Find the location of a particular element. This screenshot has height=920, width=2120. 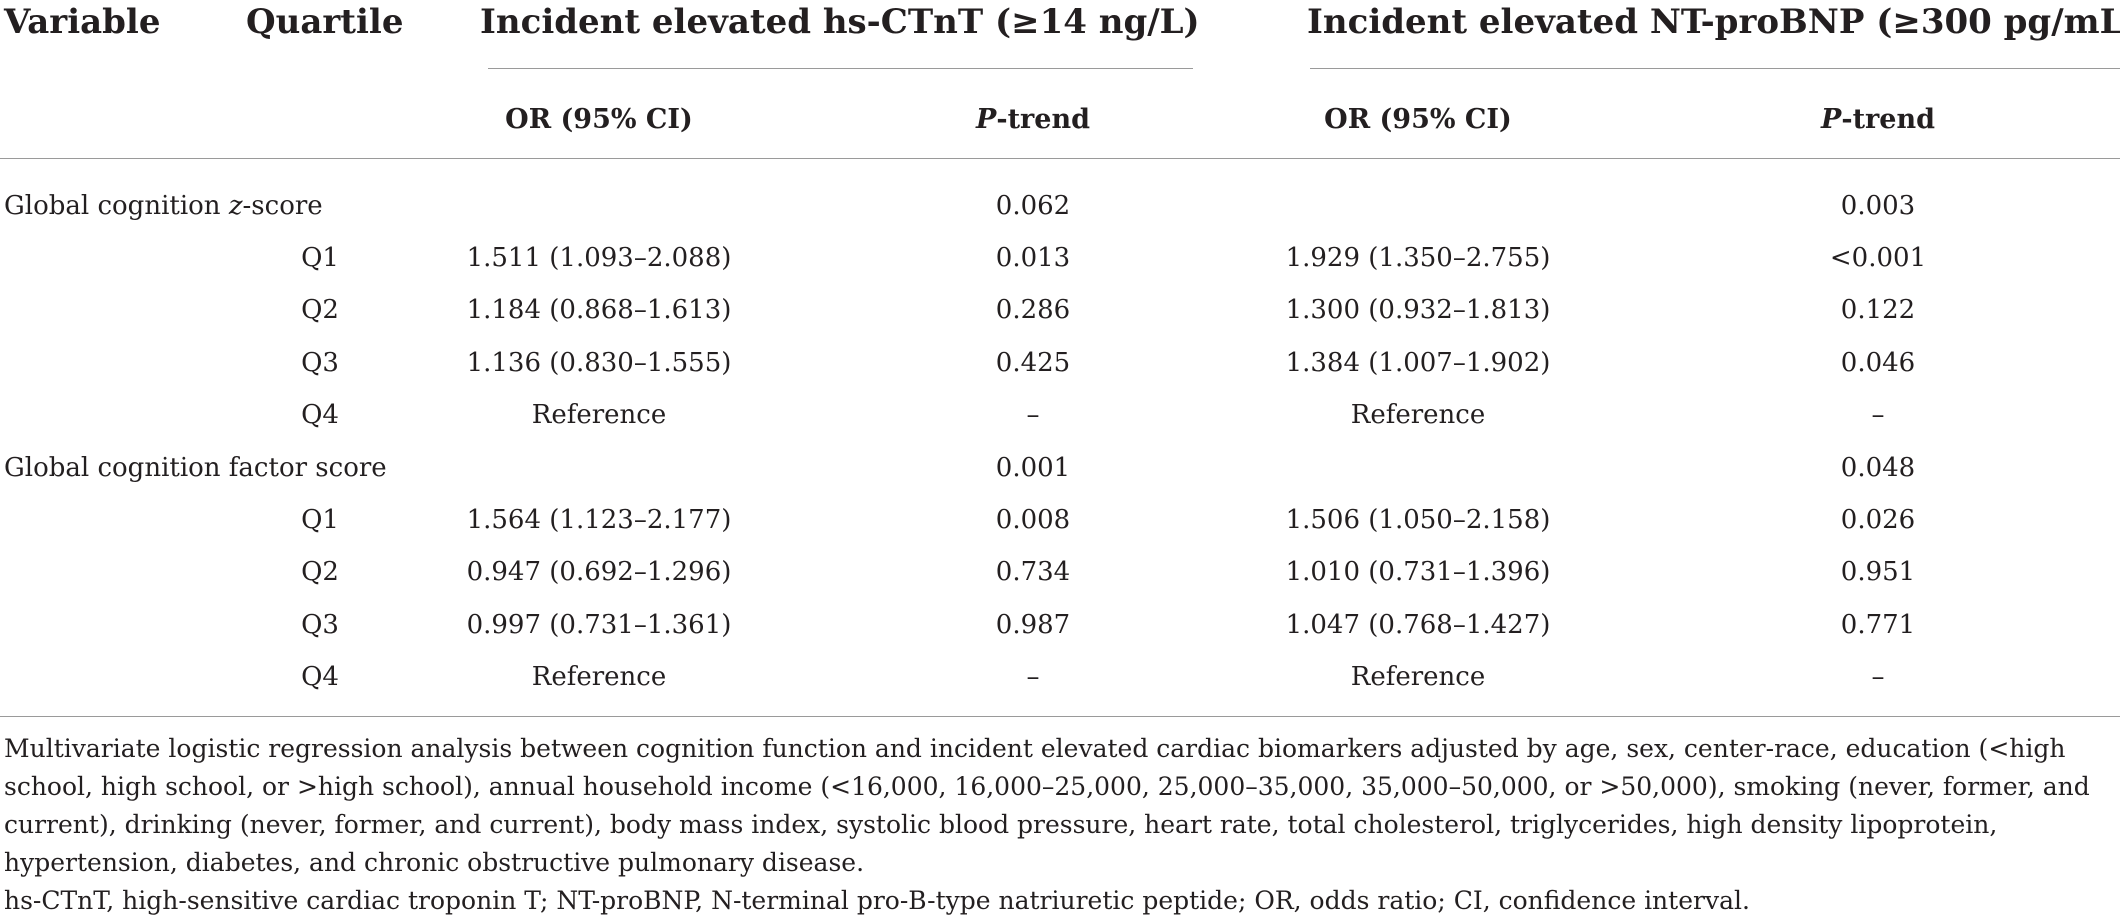

header-rule is located at coordinates (1060, 158).